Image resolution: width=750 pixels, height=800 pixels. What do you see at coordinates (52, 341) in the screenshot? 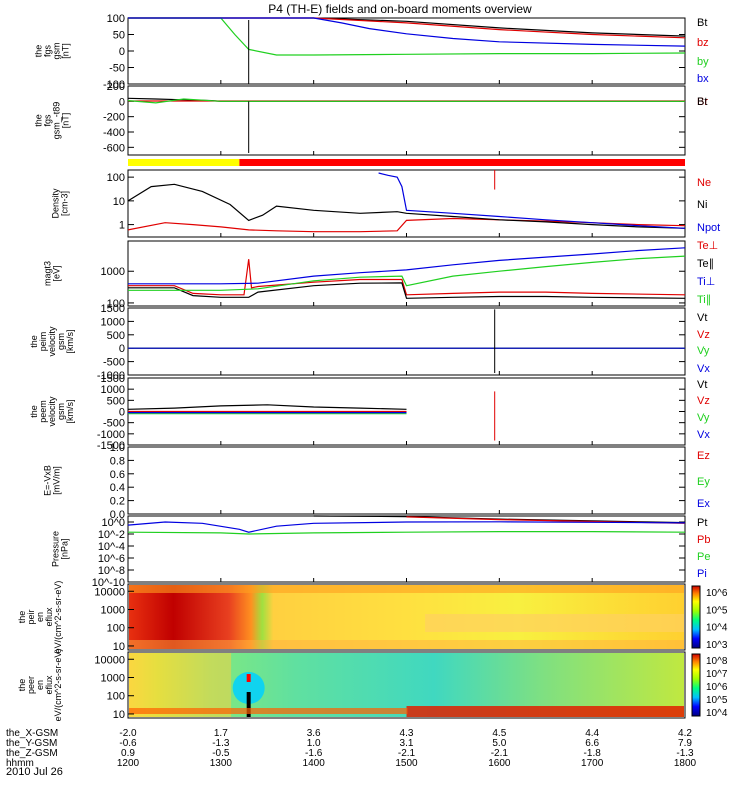
I see `y-axis-label: the peim velocity gsm [km/s]` at bounding box center [52, 341].